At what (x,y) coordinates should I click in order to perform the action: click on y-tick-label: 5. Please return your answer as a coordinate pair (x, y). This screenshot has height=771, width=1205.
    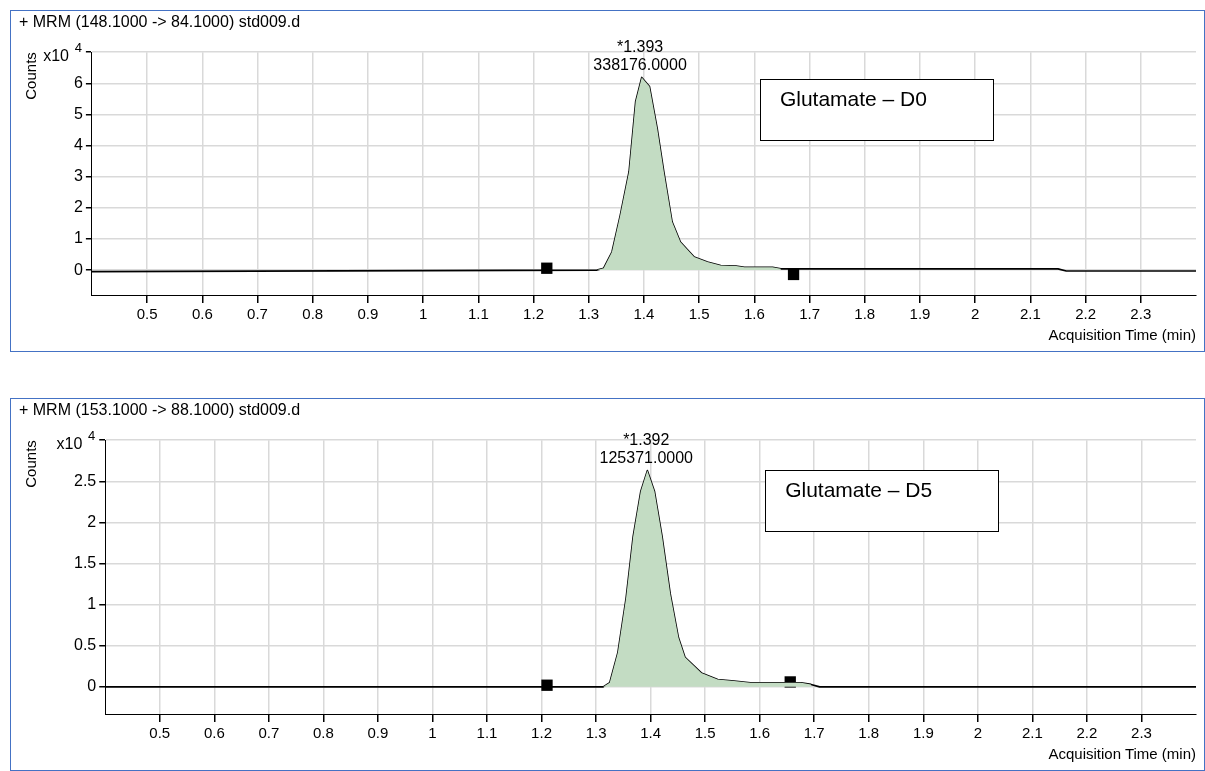
    Looking at the image, I should click on (78, 113).